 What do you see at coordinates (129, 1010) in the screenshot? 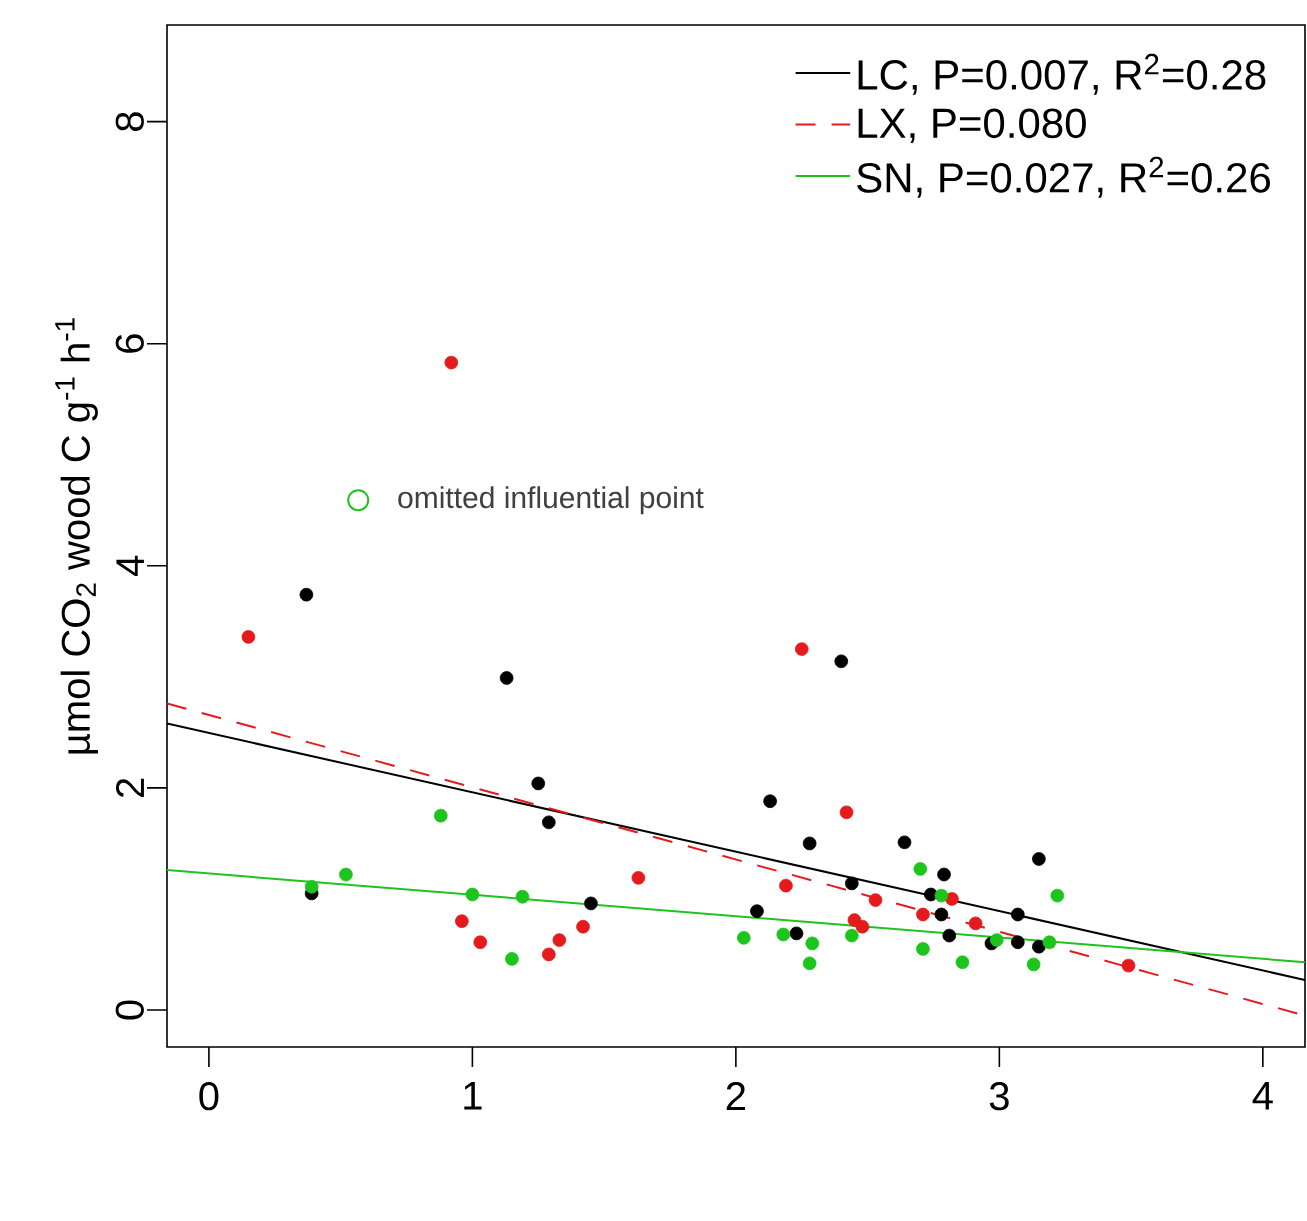
I see `y-tick-label: 0` at bounding box center [129, 1010].